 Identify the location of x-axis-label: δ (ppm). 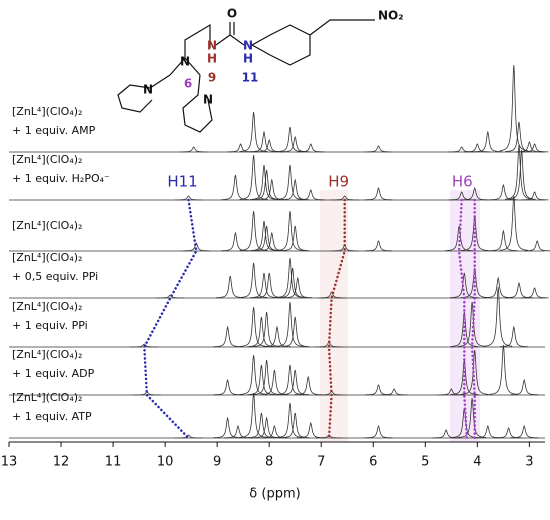
(274, 494).